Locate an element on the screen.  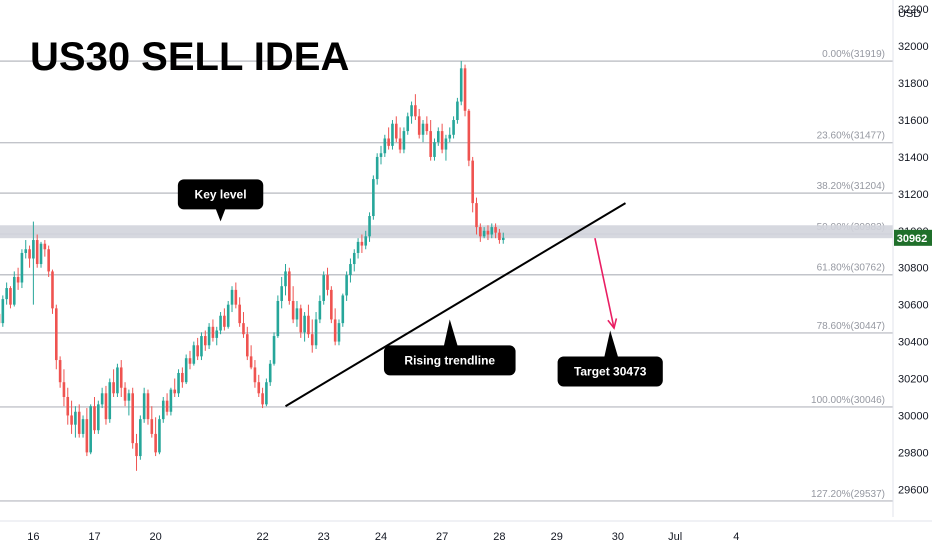
key-zone-layer is located at coordinates (446, 232).